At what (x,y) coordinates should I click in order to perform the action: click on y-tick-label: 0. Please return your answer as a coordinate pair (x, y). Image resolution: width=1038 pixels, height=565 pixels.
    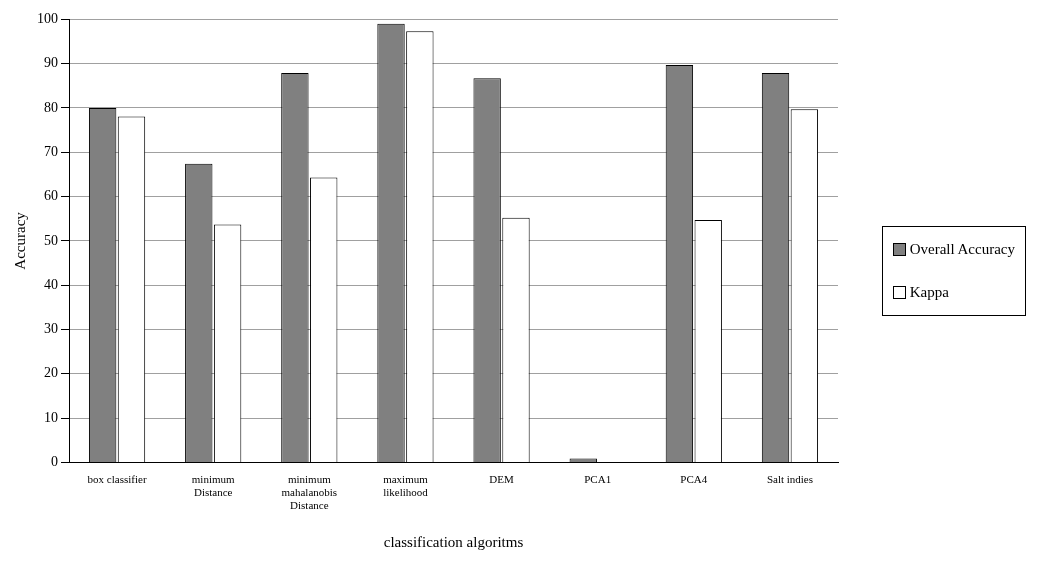
    Looking at the image, I should click on (54, 462).